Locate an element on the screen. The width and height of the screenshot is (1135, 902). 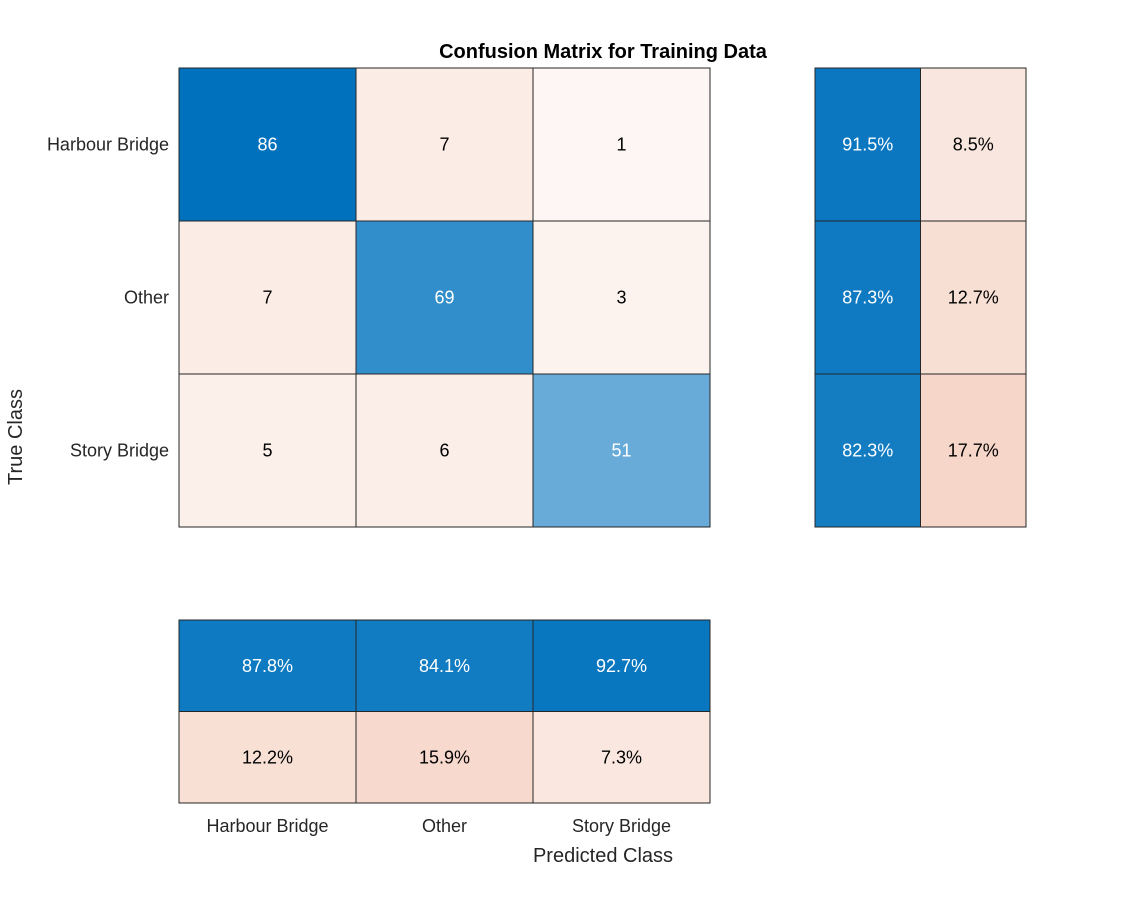
col-summary-correct-c1: 84.1% is located at coordinates (444, 665).